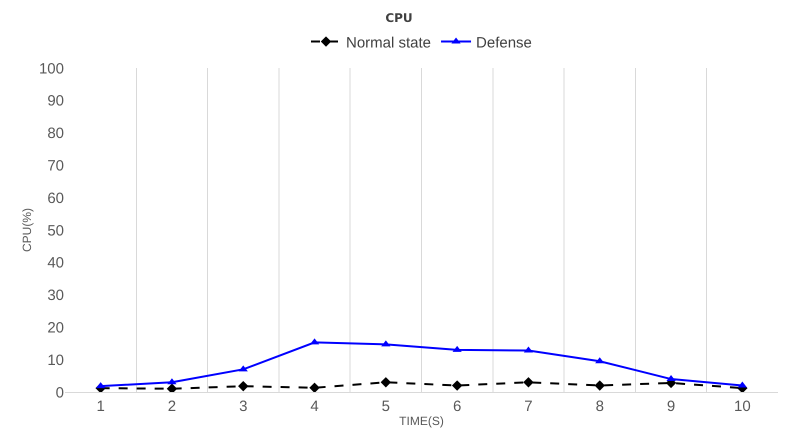  I want to click on x-tick-label: 4, so click(314, 406).